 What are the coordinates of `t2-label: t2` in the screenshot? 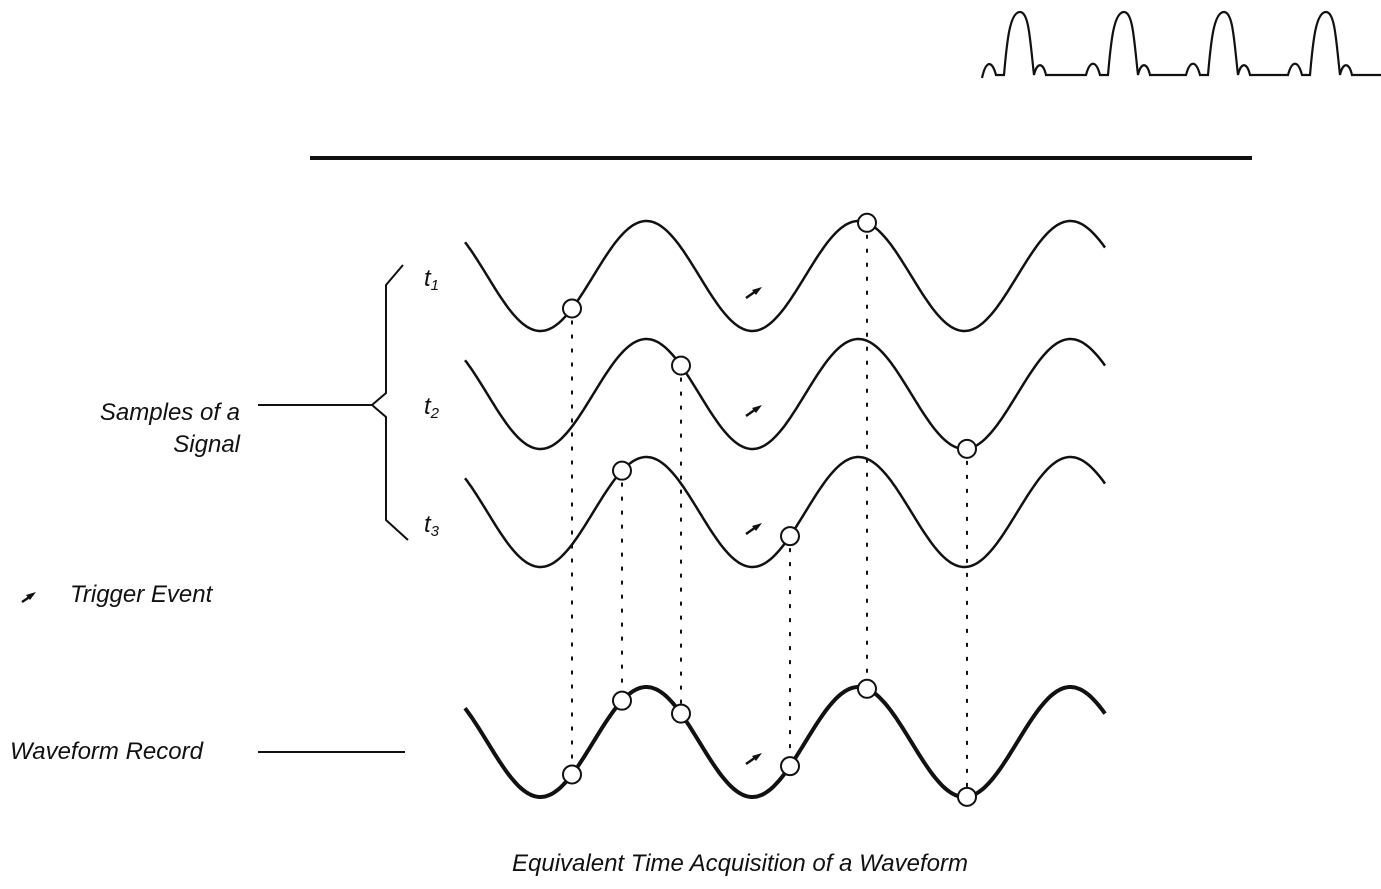 It's located at (432, 407).